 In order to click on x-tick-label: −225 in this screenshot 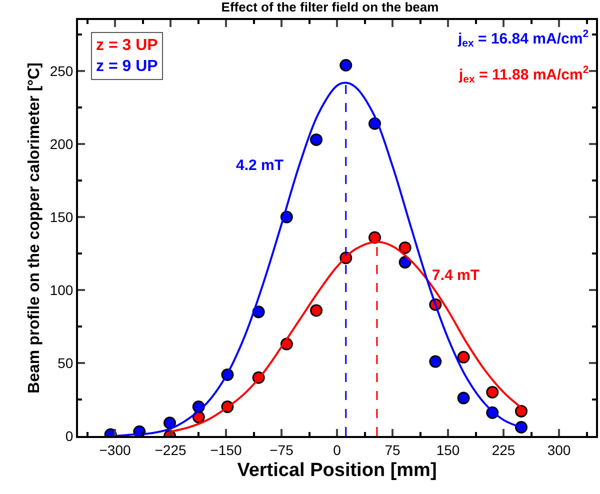, I will do `click(170, 450)`.